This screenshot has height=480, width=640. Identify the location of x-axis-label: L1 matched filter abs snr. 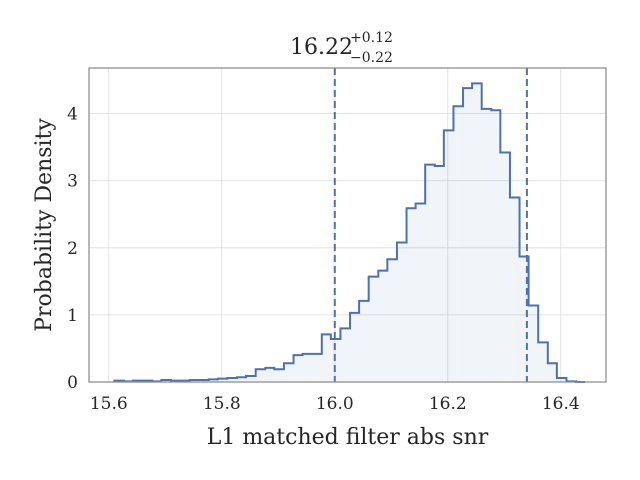
(348, 437).